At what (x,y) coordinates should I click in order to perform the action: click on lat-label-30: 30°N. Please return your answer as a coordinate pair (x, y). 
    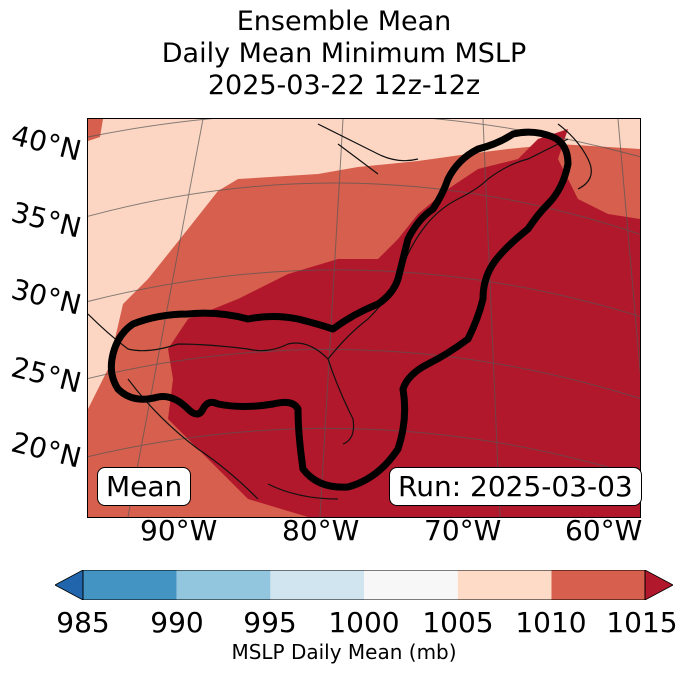
    Looking at the image, I should click on (46, 297).